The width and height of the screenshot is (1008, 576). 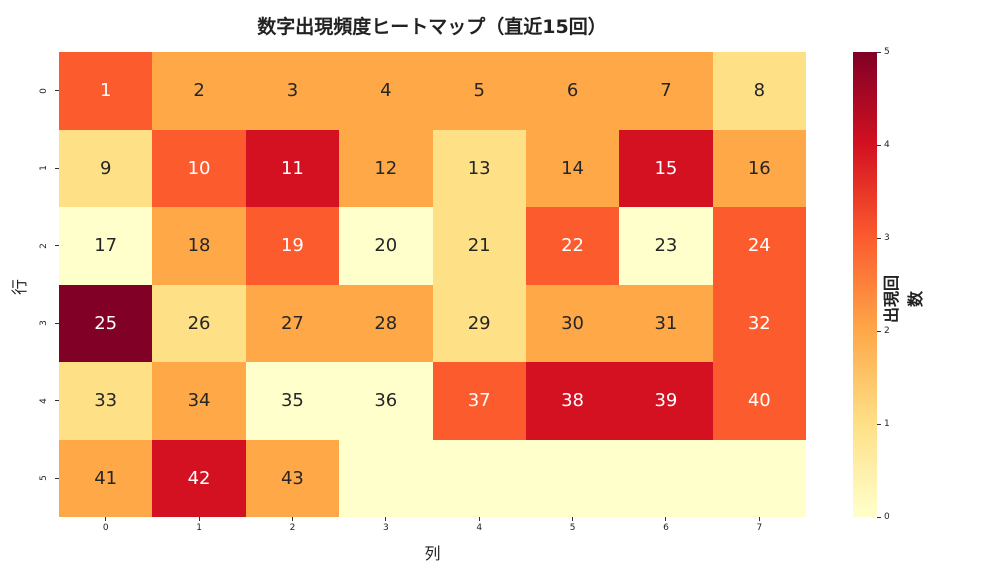 What do you see at coordinates (292, 525) in the screenshot?
I see `x-tick: 2` at bounding box center [292, 525].